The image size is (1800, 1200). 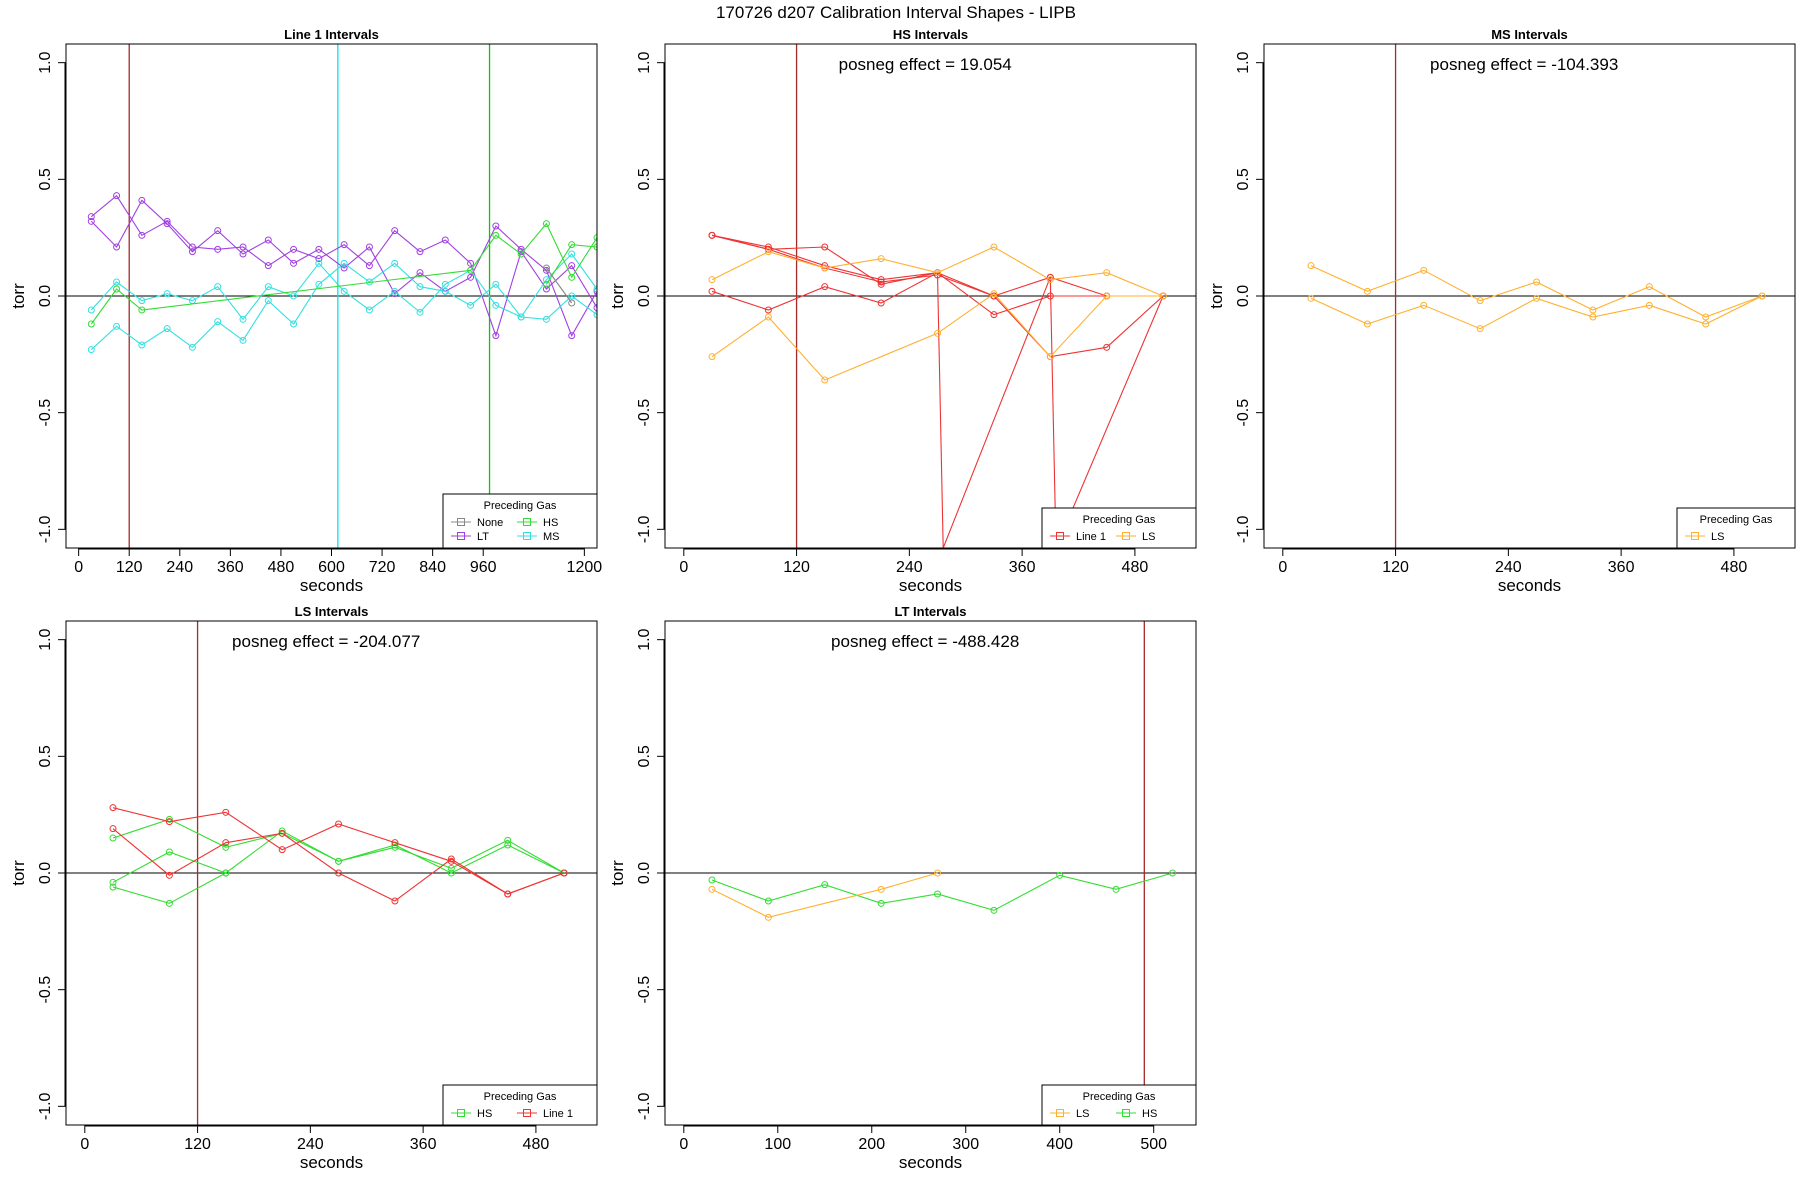 I want to click on y-tick-label: 0.5, so click(x=45, y=756).